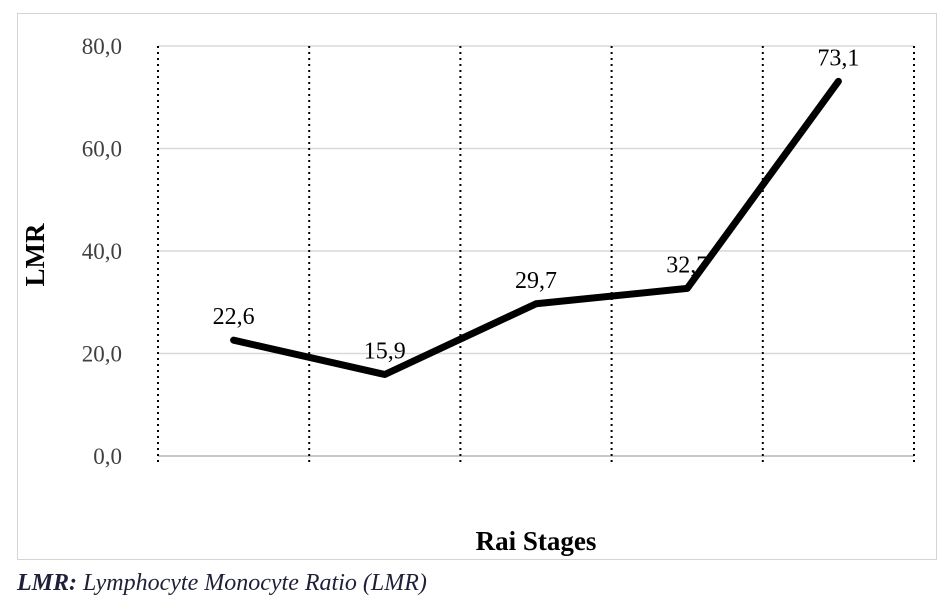 The image size is (945, 605). Describe the element at coordinates (385, 352) in the screenshot. I see `data-label: 15,9` at that location.